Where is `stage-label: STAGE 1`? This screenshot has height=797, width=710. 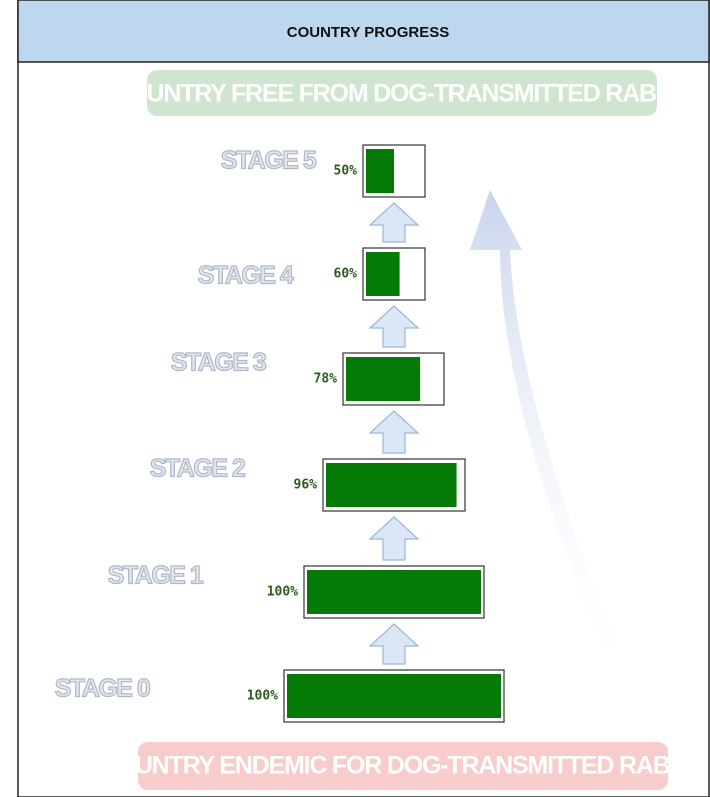 stage-label: STAGE 1 is located at coordinates (156, 576).